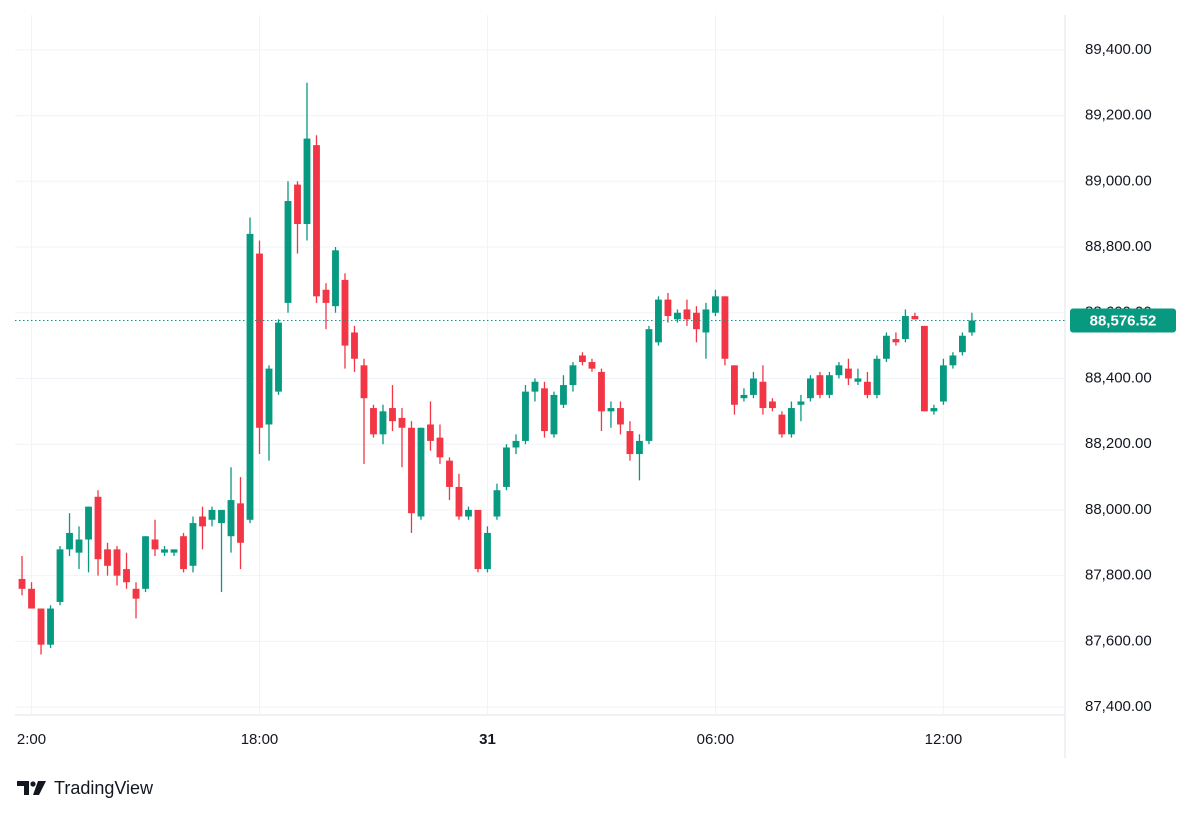 The width and height of the screenshot is (1200, 817). What do you see at coordinates (1118, 509) in the screenshot?
I see `y-tick-label: 88,000.00` at bounding box center [1118, 509].